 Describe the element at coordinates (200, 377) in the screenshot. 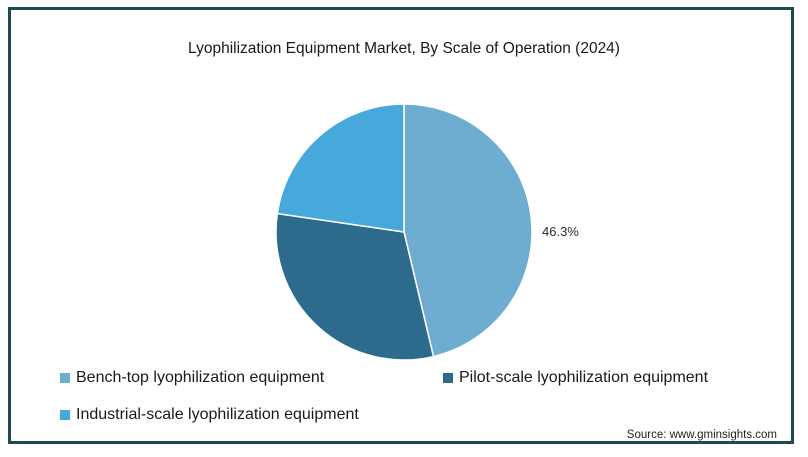

I see `legend-label: Bench-top lyophilization equipment` at that location.